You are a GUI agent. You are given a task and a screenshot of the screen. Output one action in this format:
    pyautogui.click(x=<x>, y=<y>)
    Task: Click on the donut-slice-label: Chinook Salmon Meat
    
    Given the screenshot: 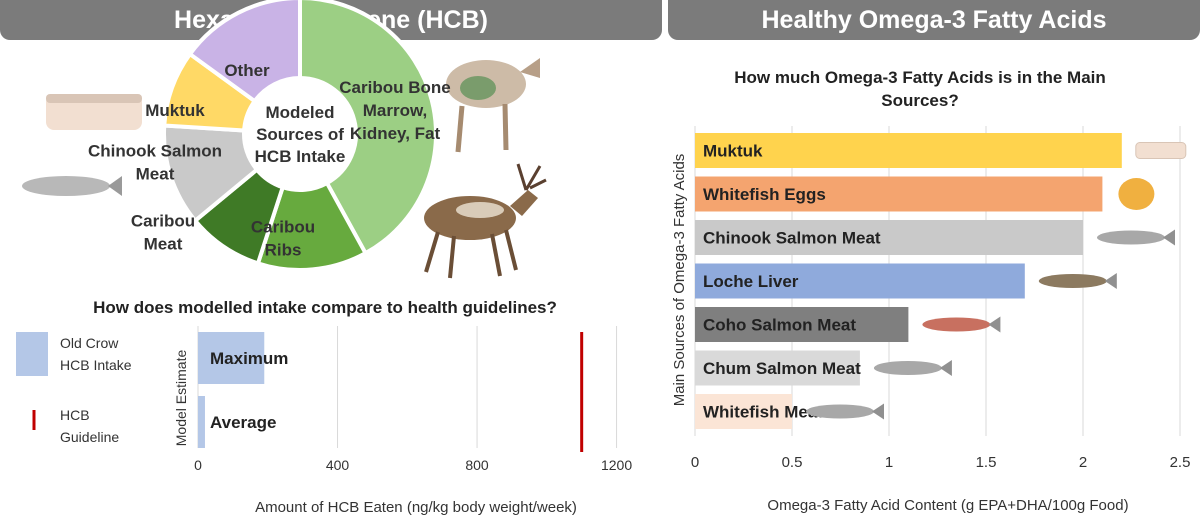 What is the action you would take?
    pyautogui.click(x=155, y=163)
    